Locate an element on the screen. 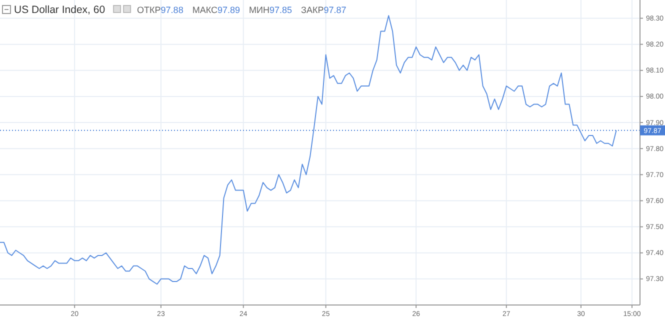 This screenshot has width=665, height=320. annotation: ЗАКР97.87 is located at coordinates (323, 10).